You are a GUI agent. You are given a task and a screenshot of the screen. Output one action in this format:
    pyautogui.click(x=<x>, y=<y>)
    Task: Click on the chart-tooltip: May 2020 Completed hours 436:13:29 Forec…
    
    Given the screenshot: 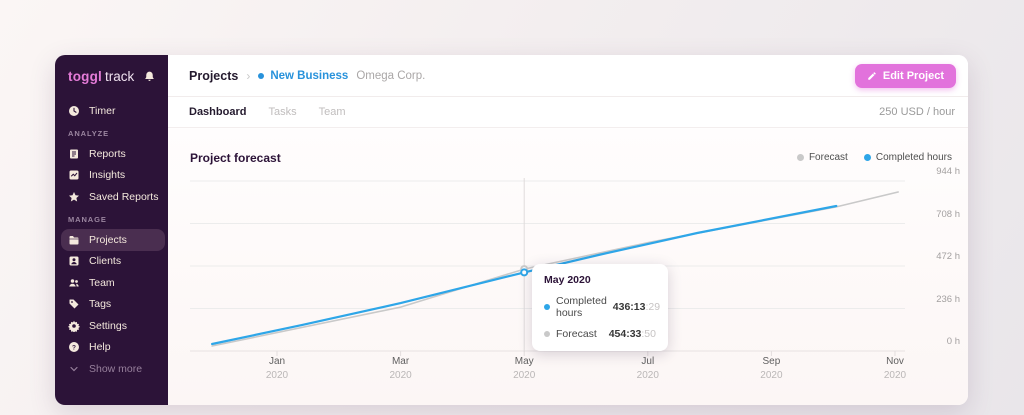 What is the action you would take?
    pyautogui.click(x=600, y=307)
    